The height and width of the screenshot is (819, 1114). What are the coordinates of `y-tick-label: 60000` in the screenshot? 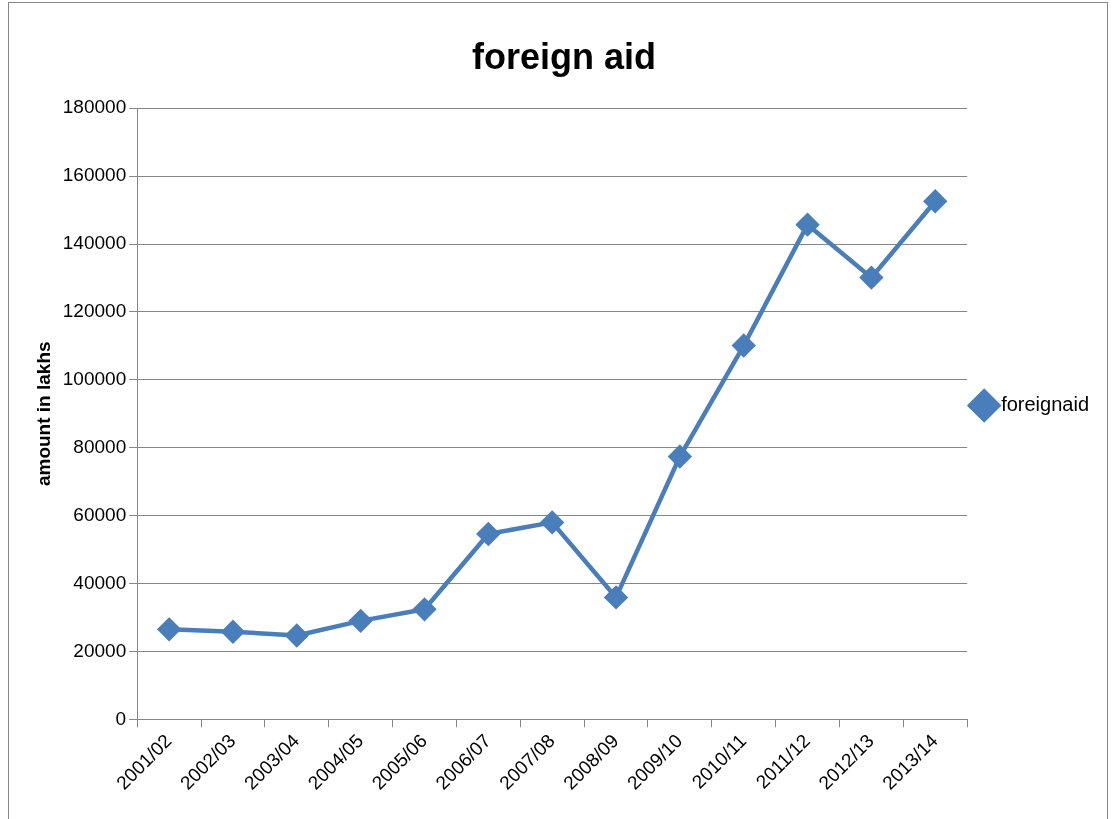 It's located at (100, 514).